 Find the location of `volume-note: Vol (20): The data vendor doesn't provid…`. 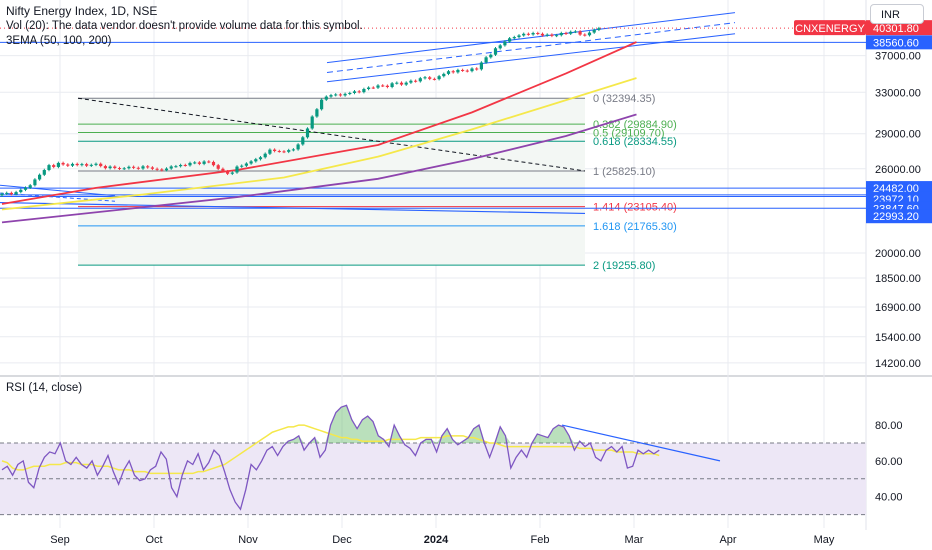

volume-note: Vol (20): The data vendor doesn't provid… is located at coordinates (184, 26).